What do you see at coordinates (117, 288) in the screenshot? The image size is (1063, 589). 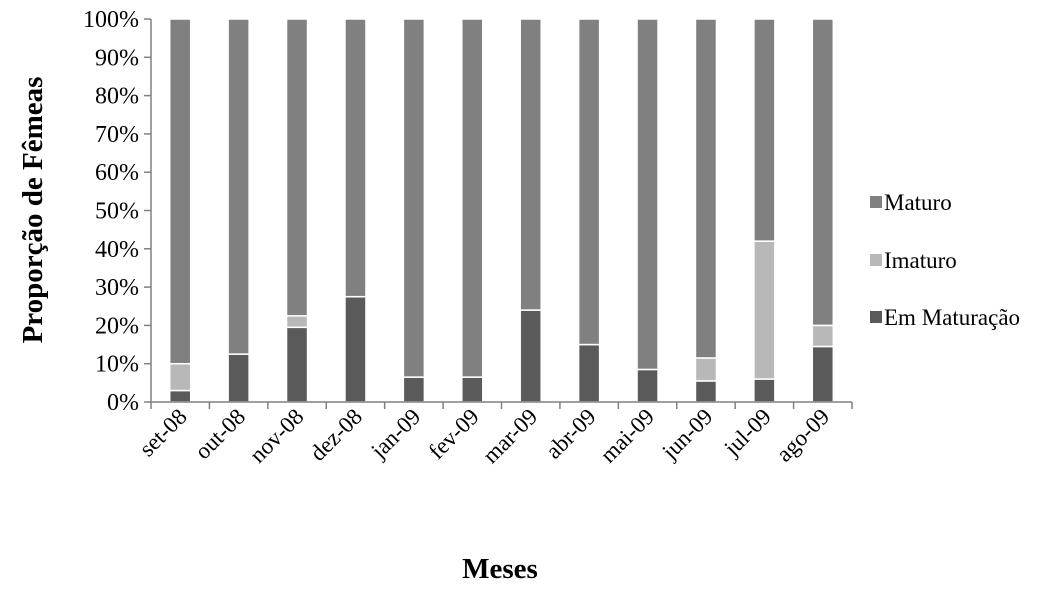 I see `y-tick-label: 30%` at bounding box center [117, 288].